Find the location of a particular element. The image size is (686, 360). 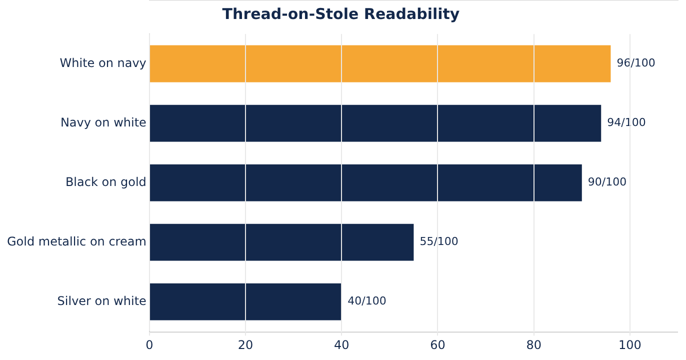

data-label: 90/100 is located at coordinates (607, 182).